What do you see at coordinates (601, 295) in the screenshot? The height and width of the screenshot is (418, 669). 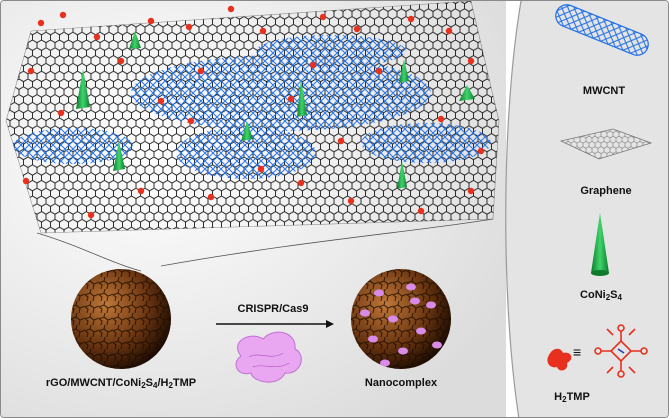 I see `legend-coni2s4-label: CoNi2S4` at bounding box center [601, 295].